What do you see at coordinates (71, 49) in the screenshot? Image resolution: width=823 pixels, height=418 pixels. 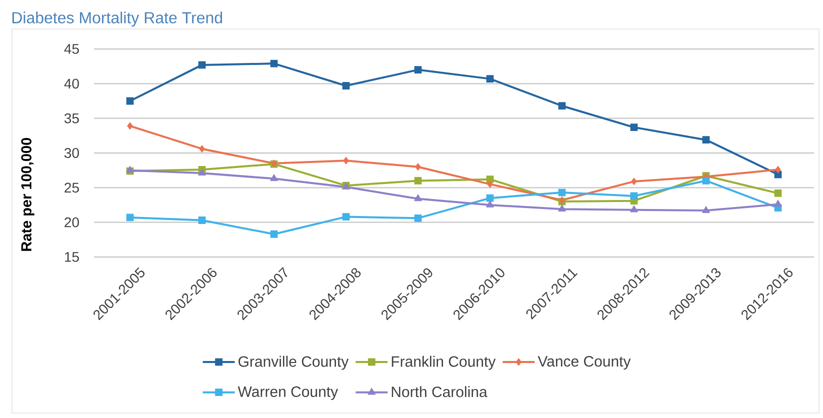 I see `y-tick-label: 45` at bounding box center [71, 49].